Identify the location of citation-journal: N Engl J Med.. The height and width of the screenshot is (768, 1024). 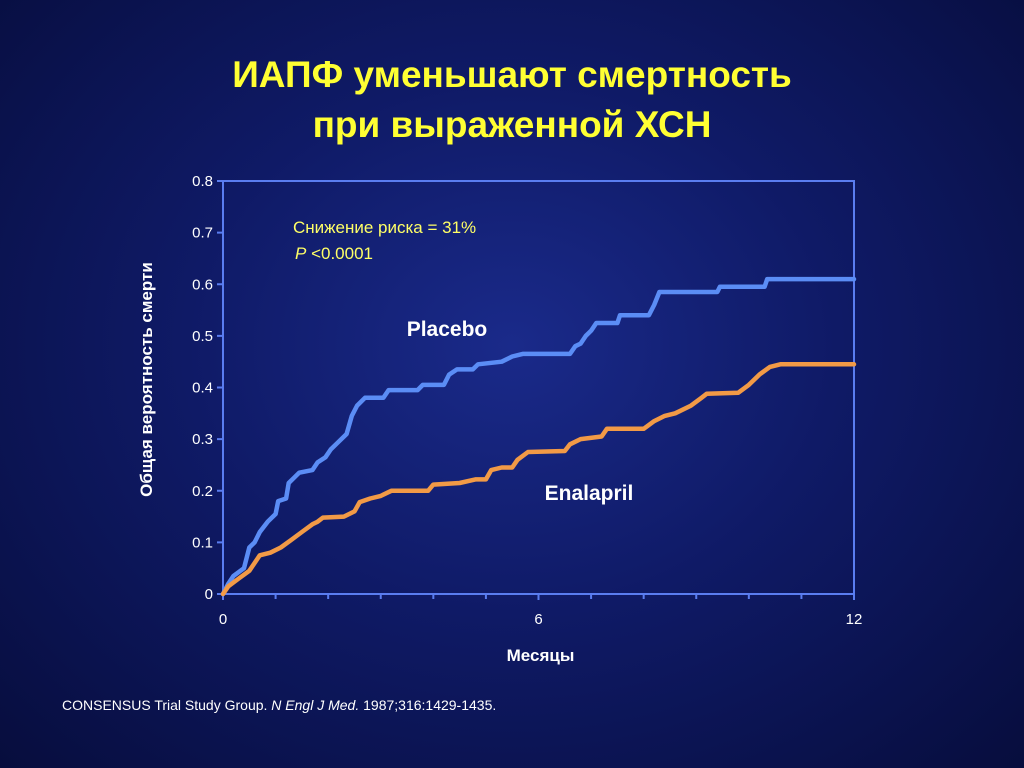
(315, 705).